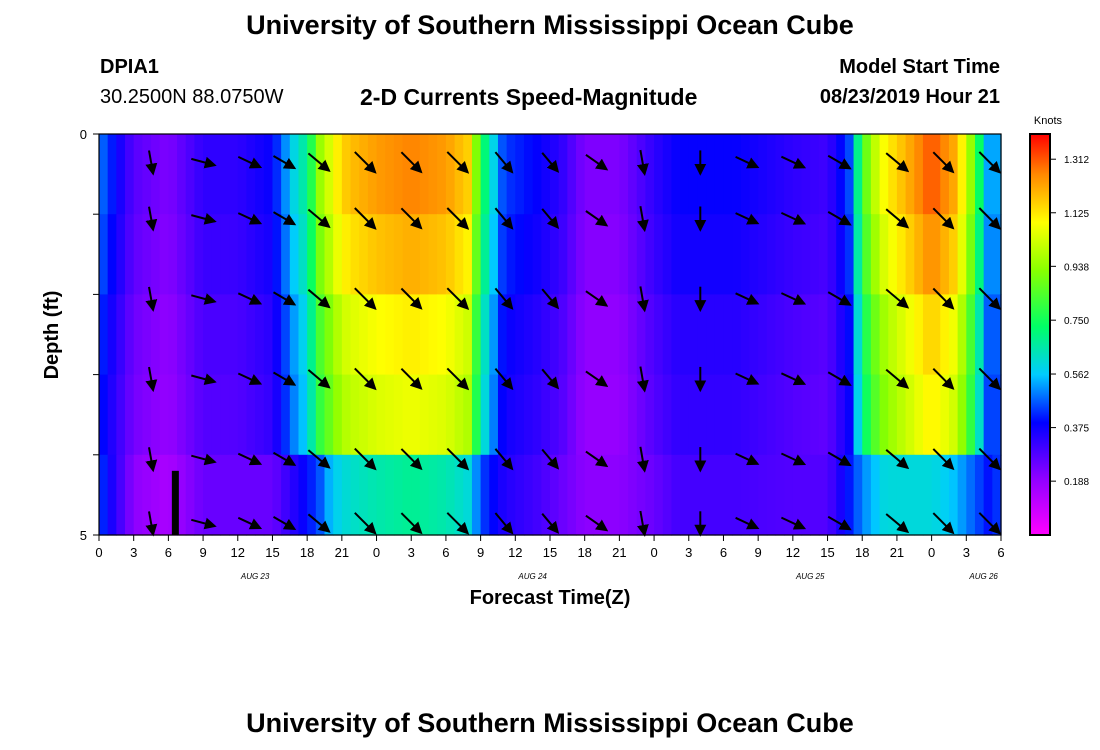 The height and width of the screenshot is (750, 1100). I want to click on x-tick-label: 18, so click(862, 552).